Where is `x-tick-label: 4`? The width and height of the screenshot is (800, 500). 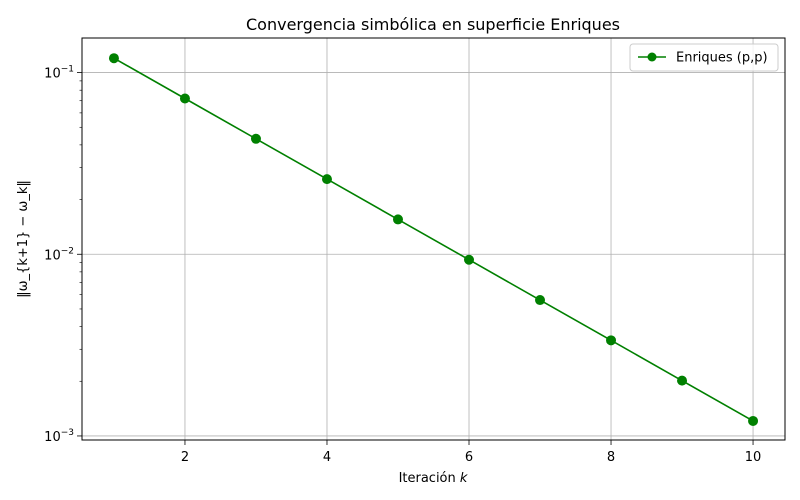
x-tick-label: 4 is located at coordinates (327, 457).